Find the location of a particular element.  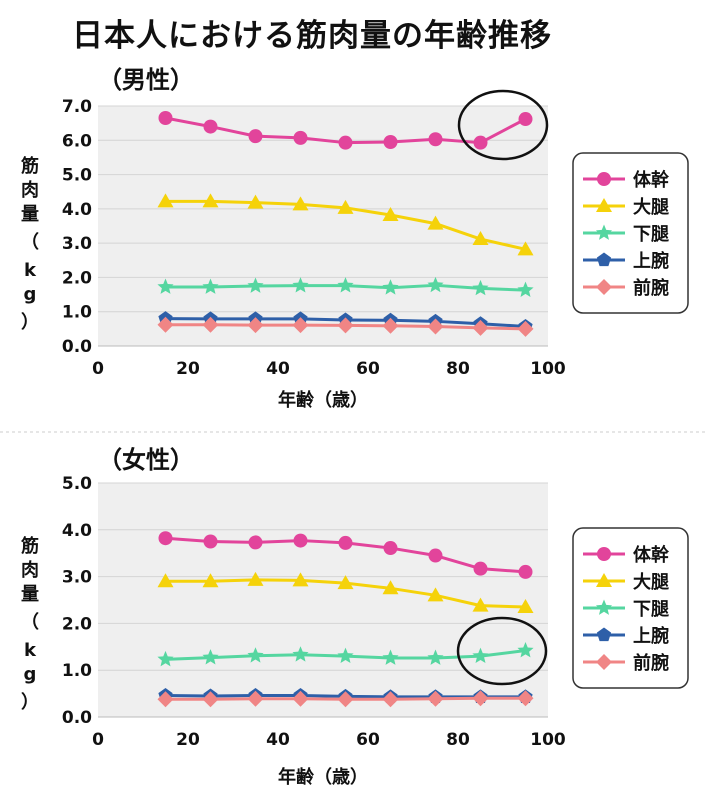

legend-label: 上腕 is located at coordinates (651, 636).